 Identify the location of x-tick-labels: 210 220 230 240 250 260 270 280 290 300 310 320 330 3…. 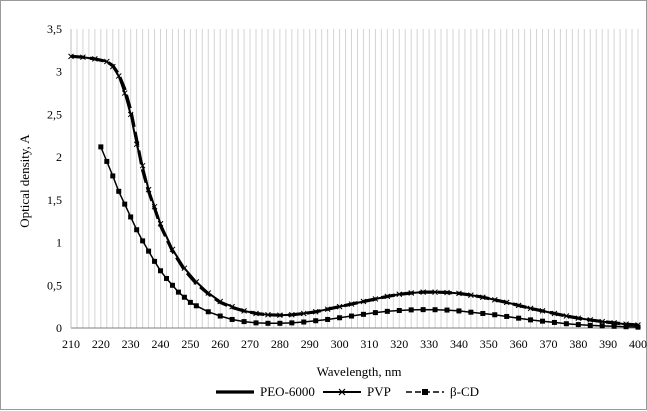
(354, 344).